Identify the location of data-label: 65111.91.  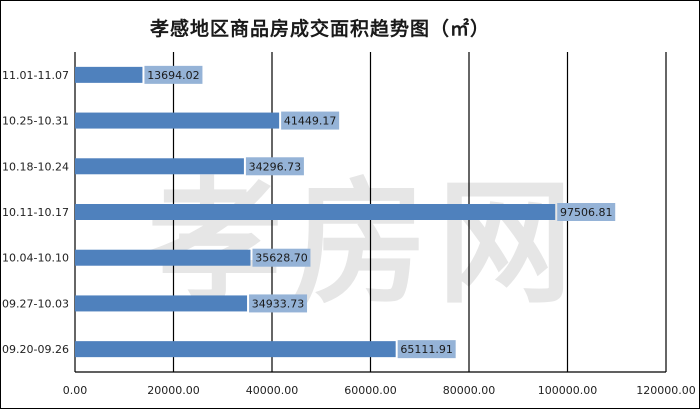
(426, 349).